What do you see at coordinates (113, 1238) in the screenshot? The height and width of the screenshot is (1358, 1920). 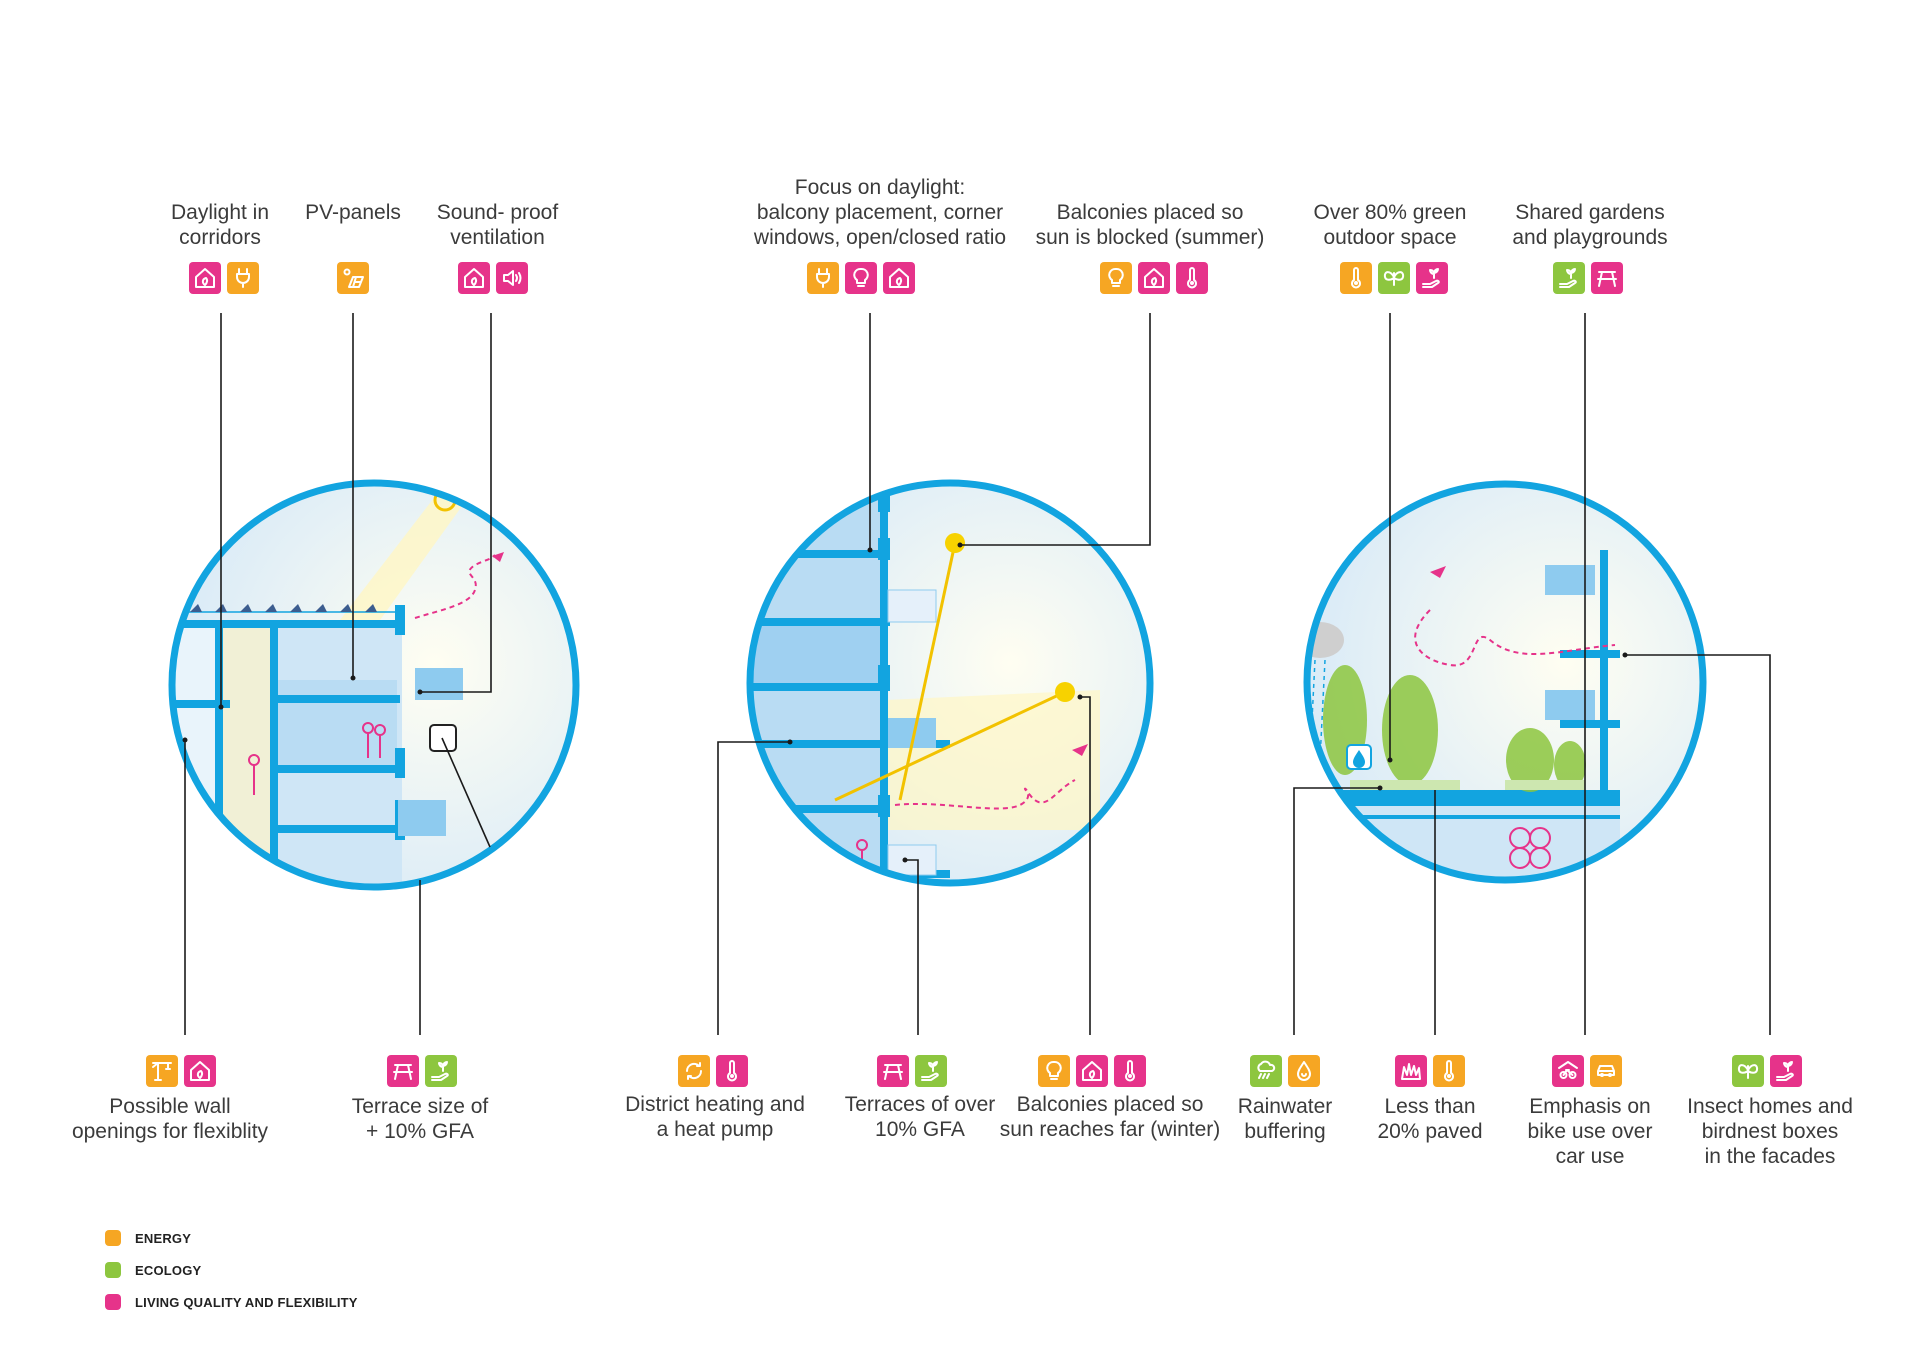 I see `legend-swatch-energy` at bounding box center [113, 1238].